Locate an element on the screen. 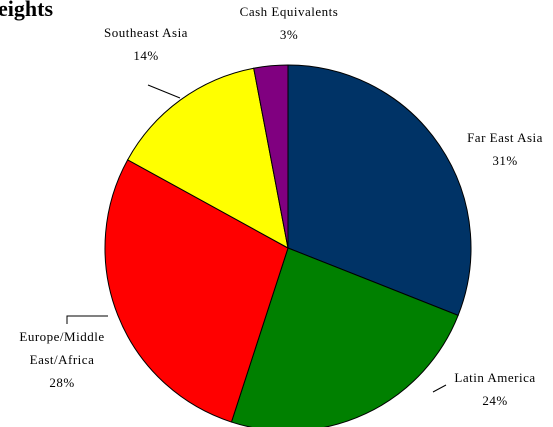 This screenshot has height=427, width=553. slice-label: Southeast Asia 14% is located at coordinates (146, 44).